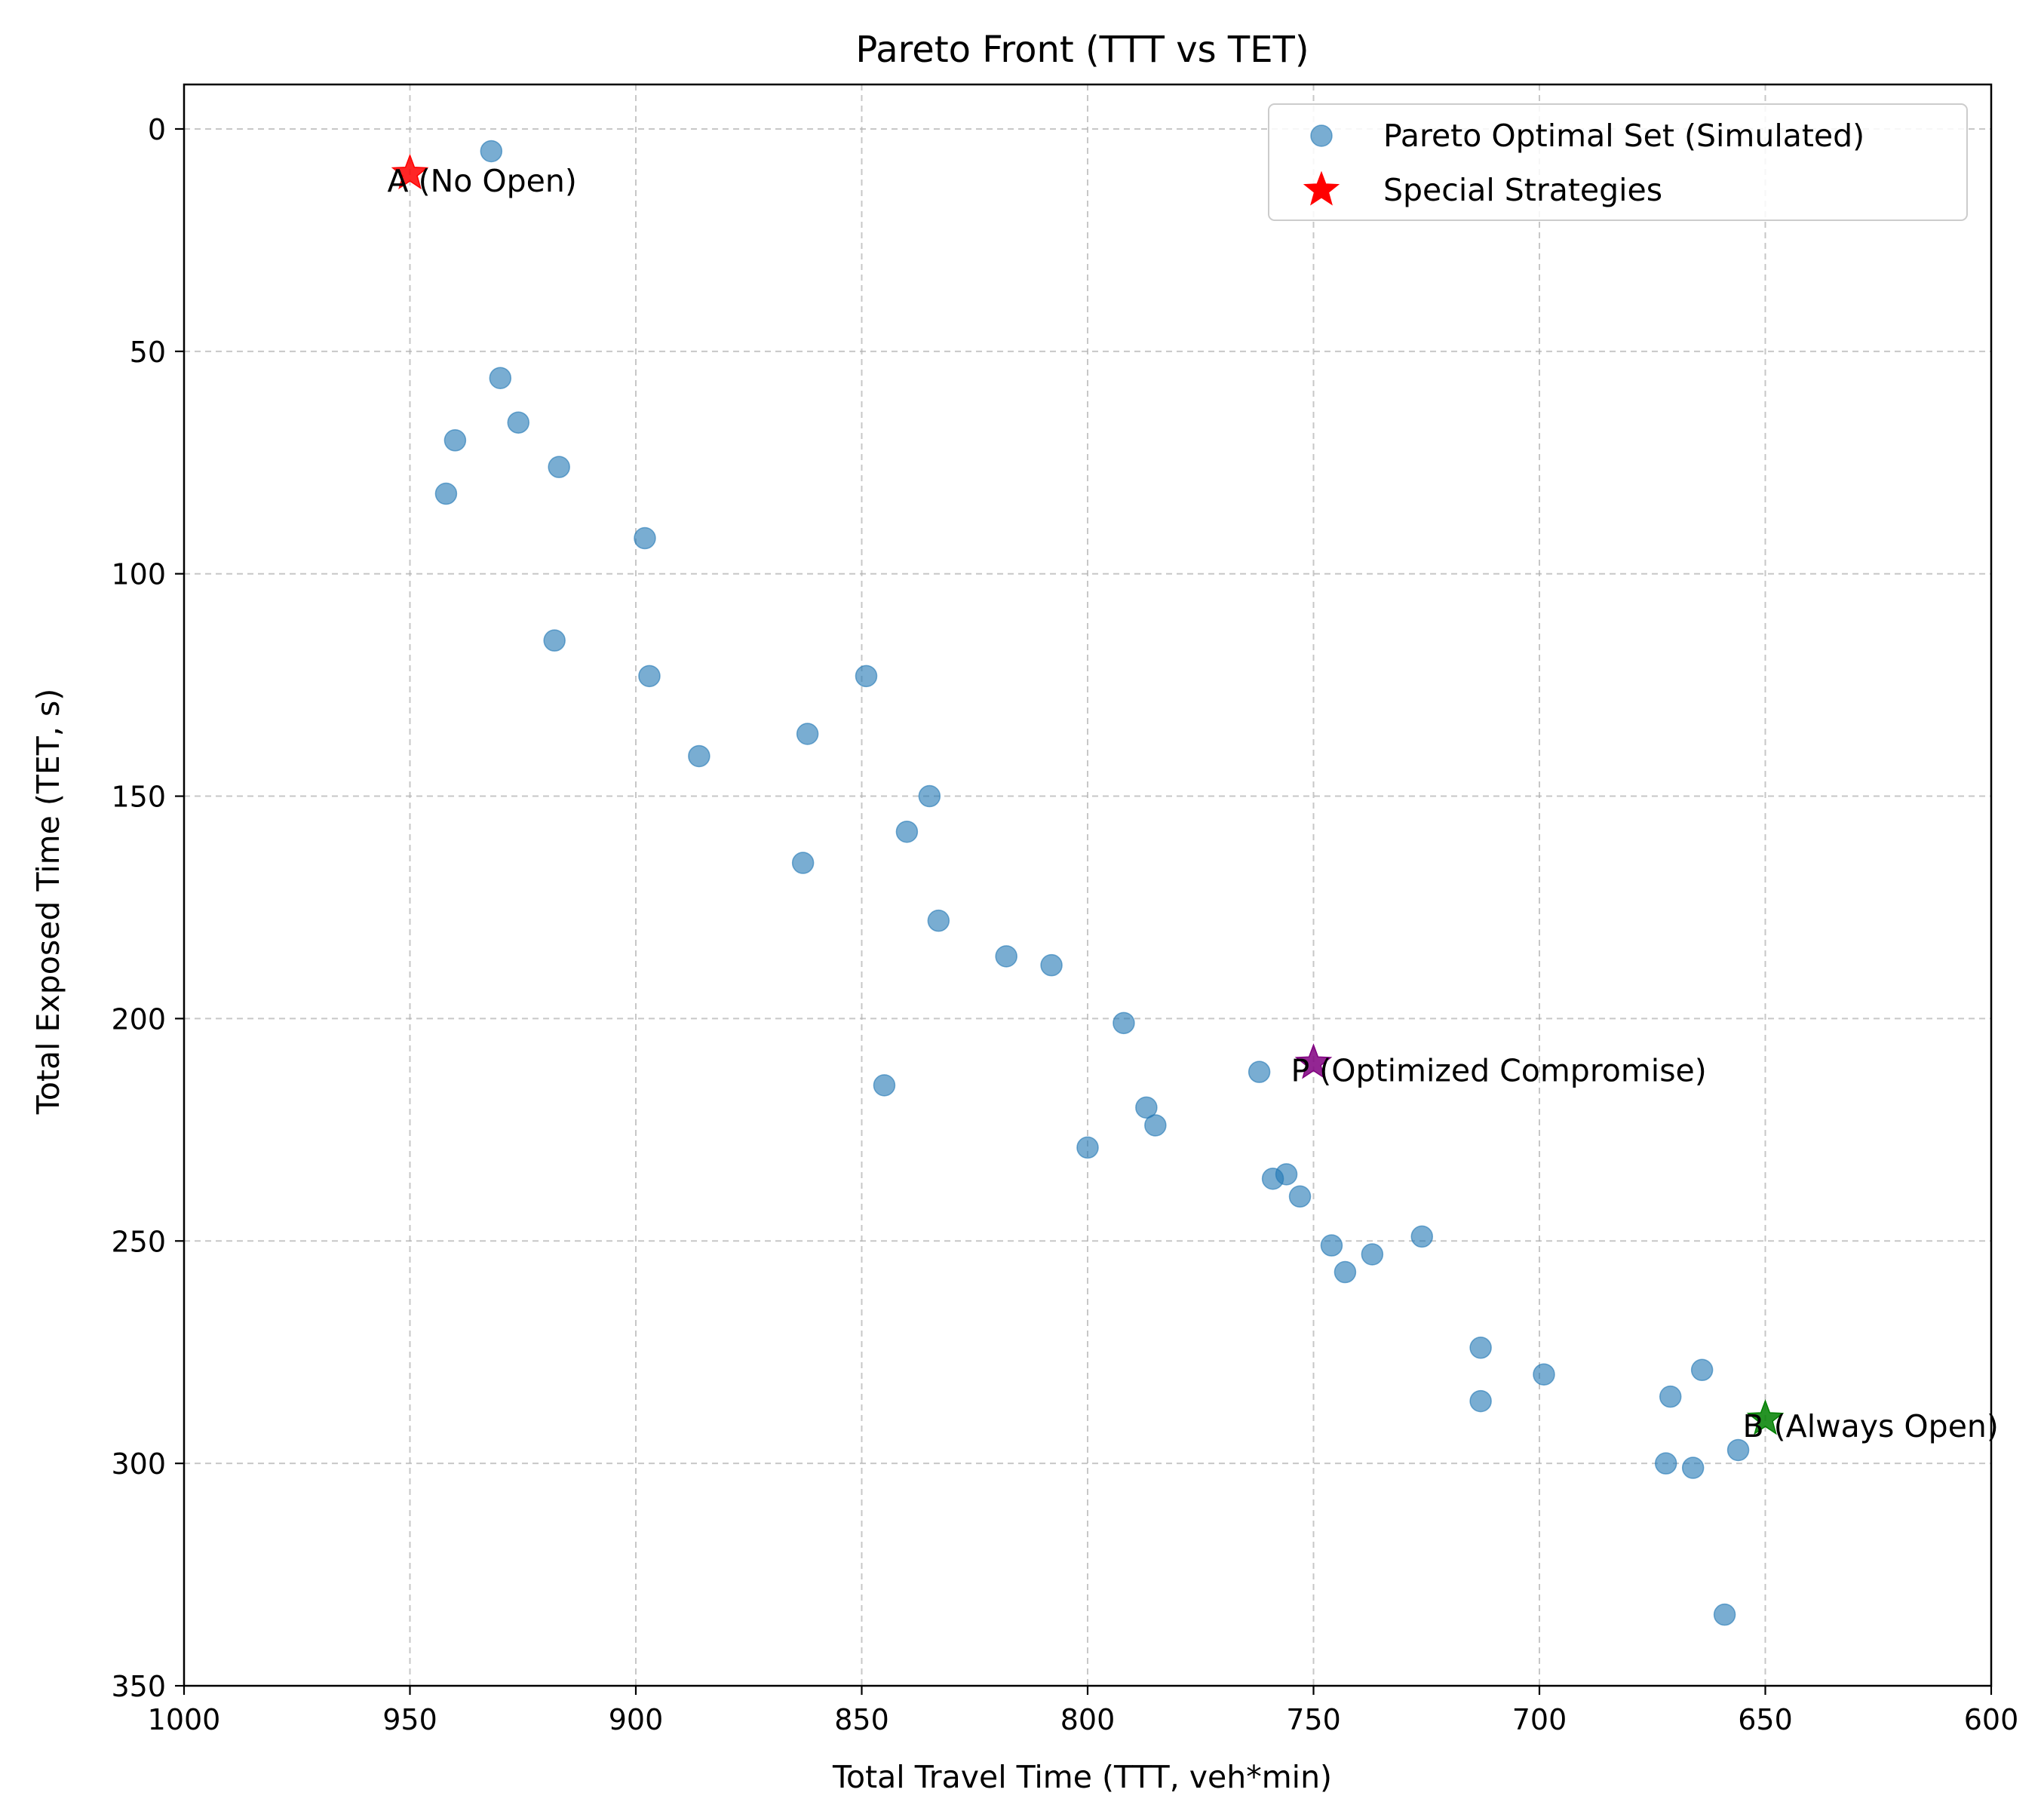 Image resolution: width=2044 pixels, height=1811 pixels. I want to click on x-tick-label: 900, so click(637, 1720).